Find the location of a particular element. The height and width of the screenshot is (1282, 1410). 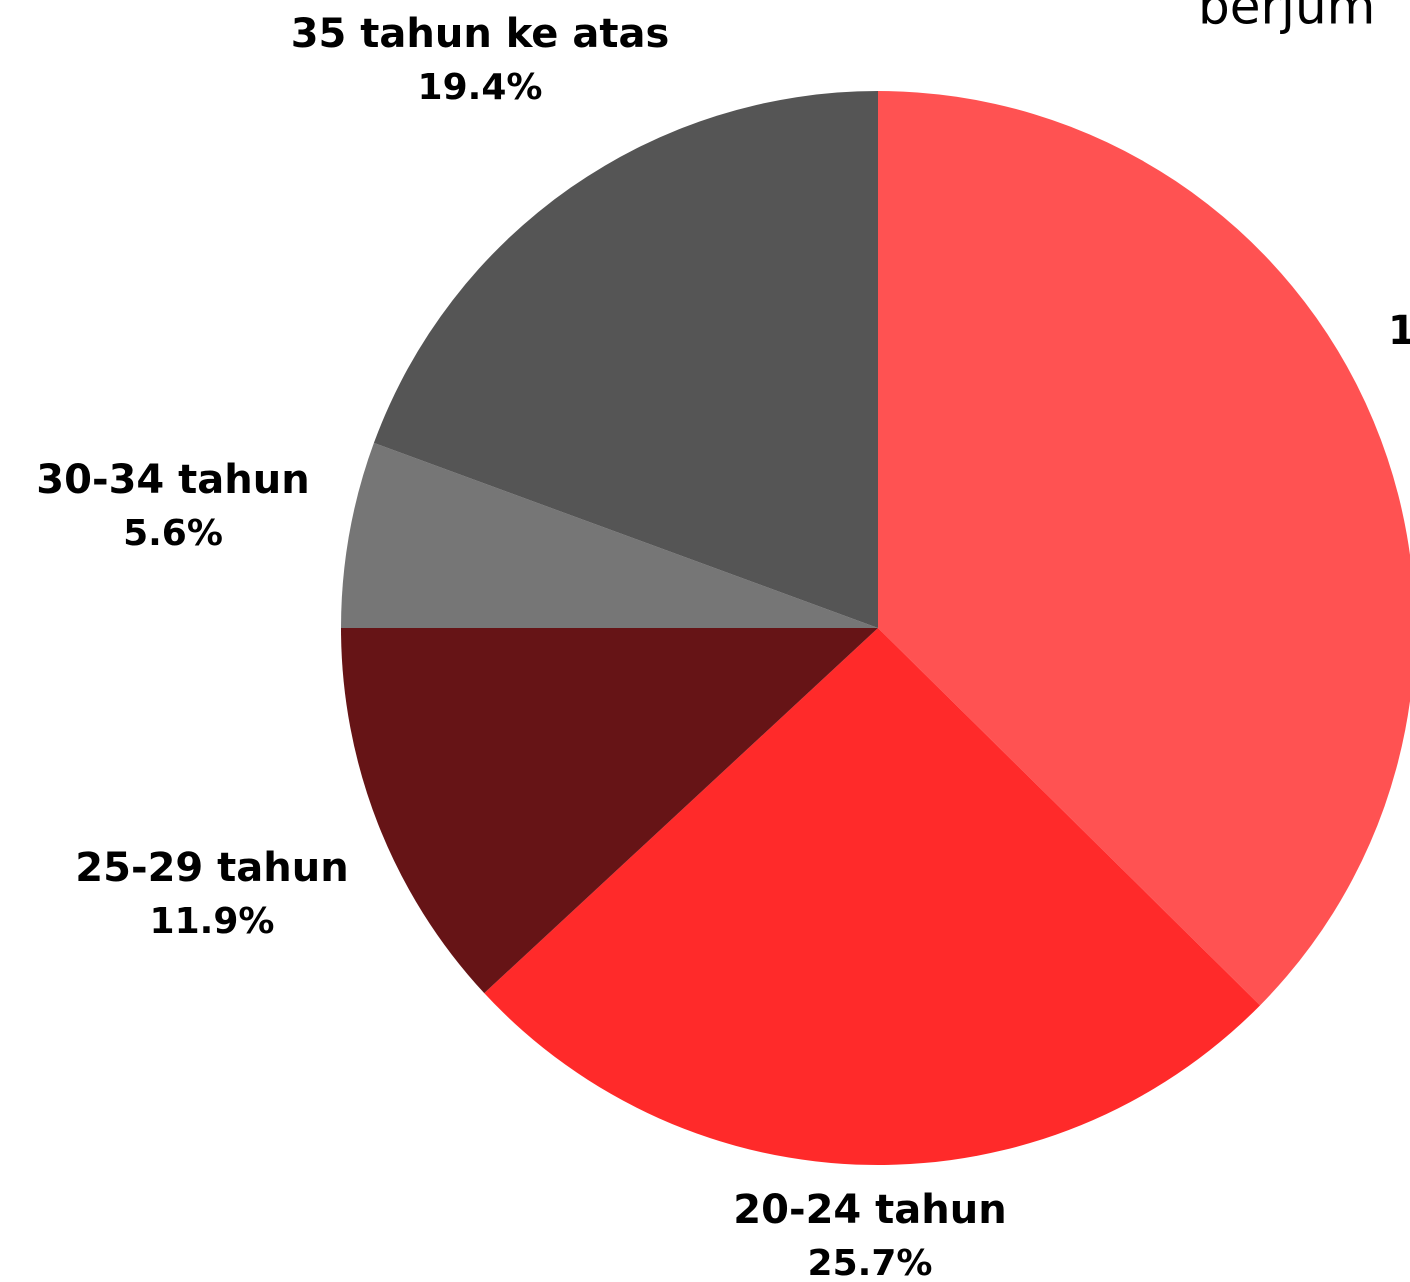

slice-label: 30-34 tahun is located at coordinates (172, 480).